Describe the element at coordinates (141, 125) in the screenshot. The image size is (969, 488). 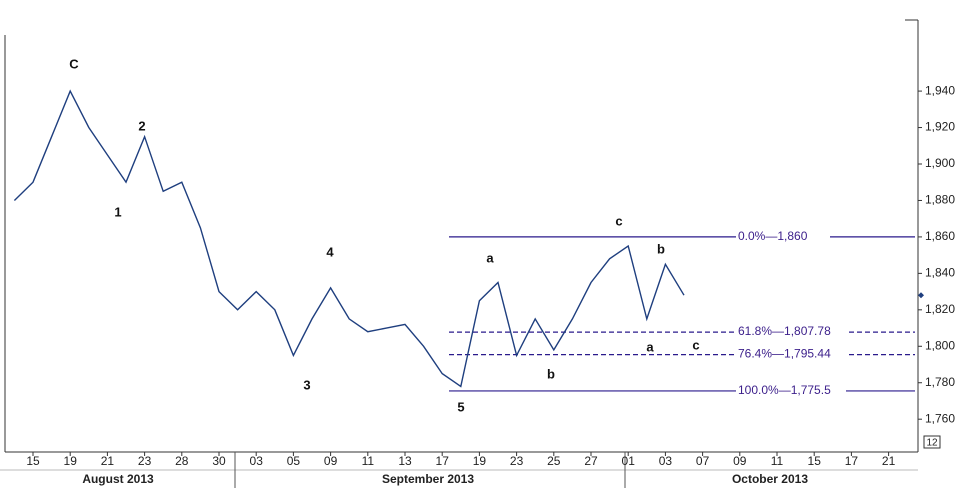
I see `wave-label: 2` at that location.